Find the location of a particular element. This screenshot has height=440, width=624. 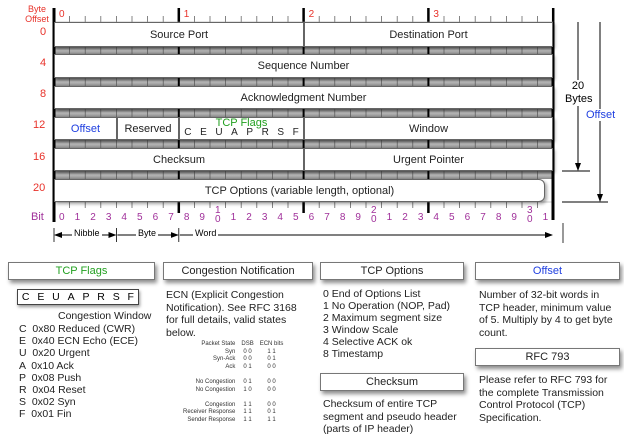

ecn-column-header: Packet State is located at coordinates (218, 344).